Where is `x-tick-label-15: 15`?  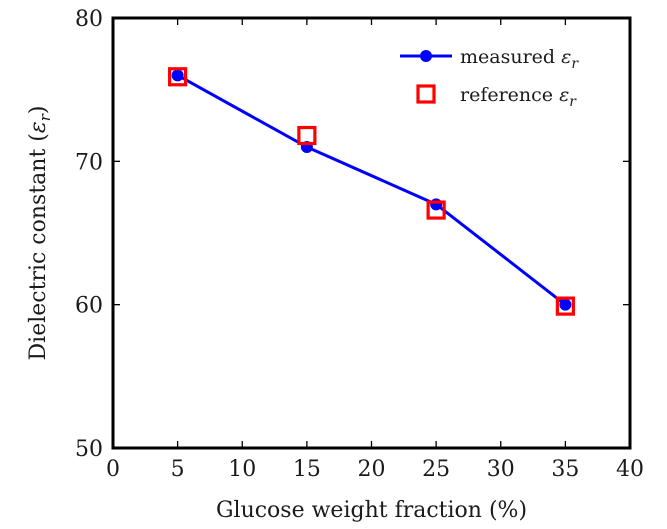 x-tick-label-15: 15 is located at coordinates (307, 469).